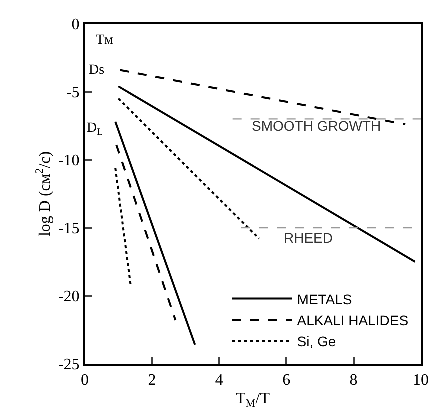 Image resolution: width=441 pixels, height=416 pixels. Describe the element at coordinates (324, 299) in the screenshot. I see `legend-label: METALS` at that location.